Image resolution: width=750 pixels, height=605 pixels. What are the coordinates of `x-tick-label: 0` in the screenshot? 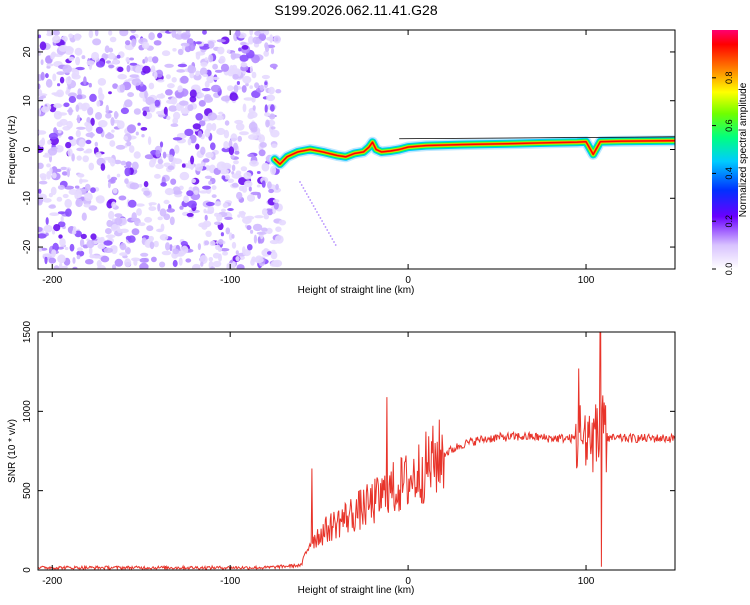 It's located at (408, 280).